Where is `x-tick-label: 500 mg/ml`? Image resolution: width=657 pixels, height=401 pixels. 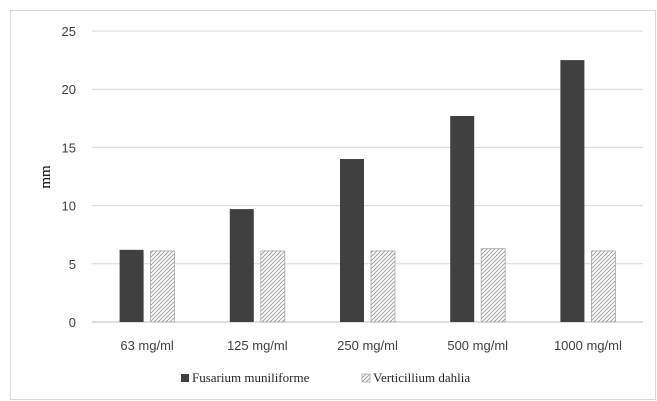
x-tick-label: 500 mg/ml is located at coordinates (477, 345).